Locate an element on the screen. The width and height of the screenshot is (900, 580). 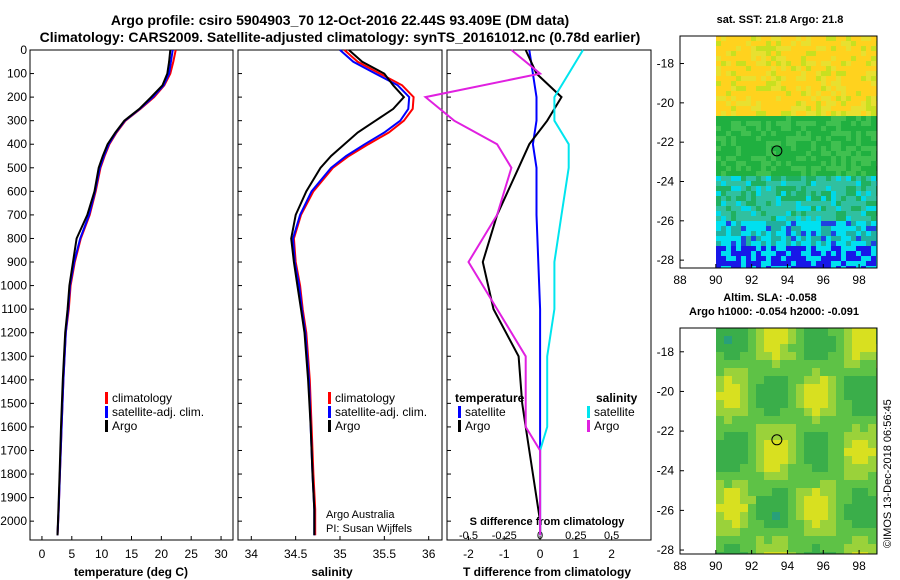
sal-series-argo is located at coordinates (348, 292).